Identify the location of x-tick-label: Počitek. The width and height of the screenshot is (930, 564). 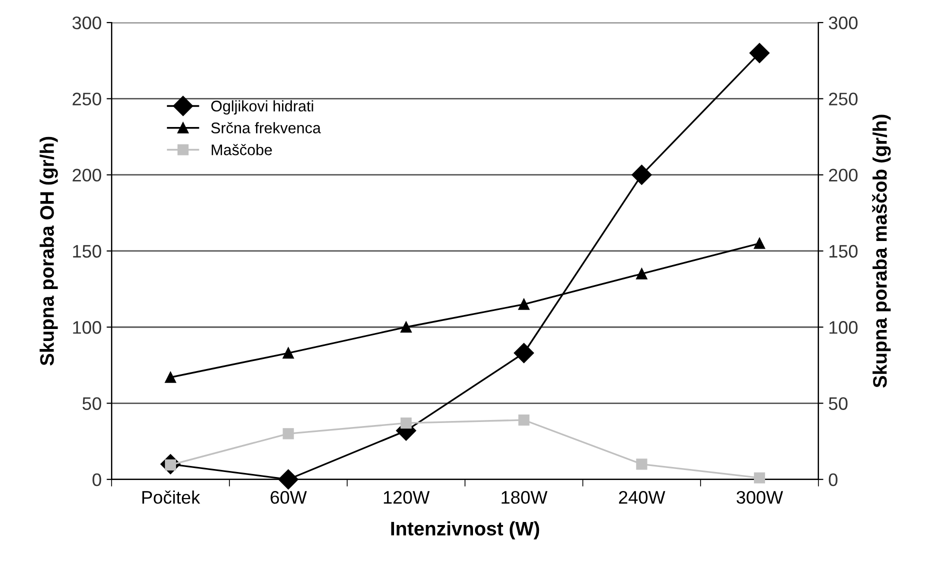
(171, 497).